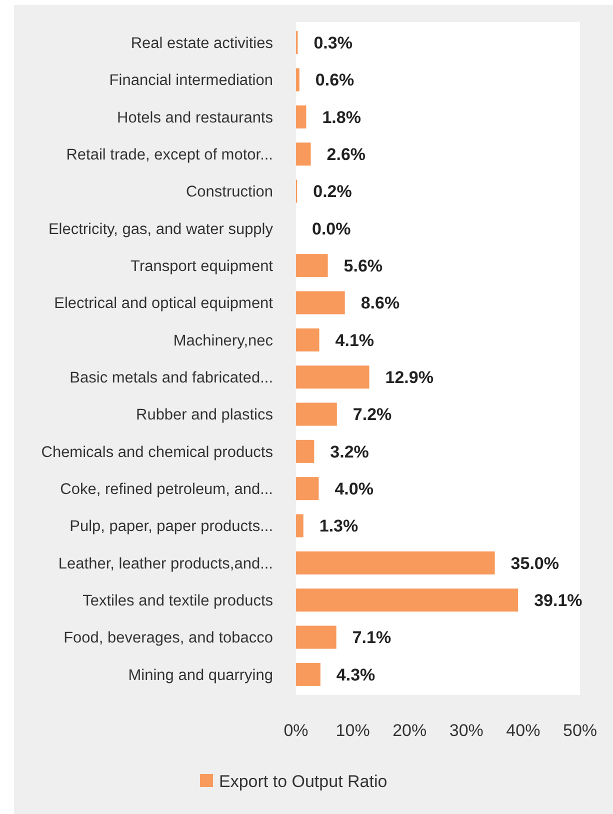 The width and height of the screenshot is (613, 814). I want to click on x-tick-label: 20%, so click(409, 730).